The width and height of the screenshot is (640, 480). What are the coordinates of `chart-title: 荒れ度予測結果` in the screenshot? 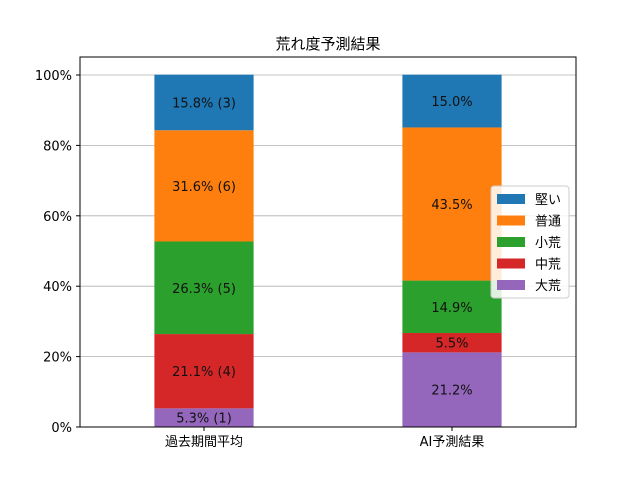 It's located at (327, 44).